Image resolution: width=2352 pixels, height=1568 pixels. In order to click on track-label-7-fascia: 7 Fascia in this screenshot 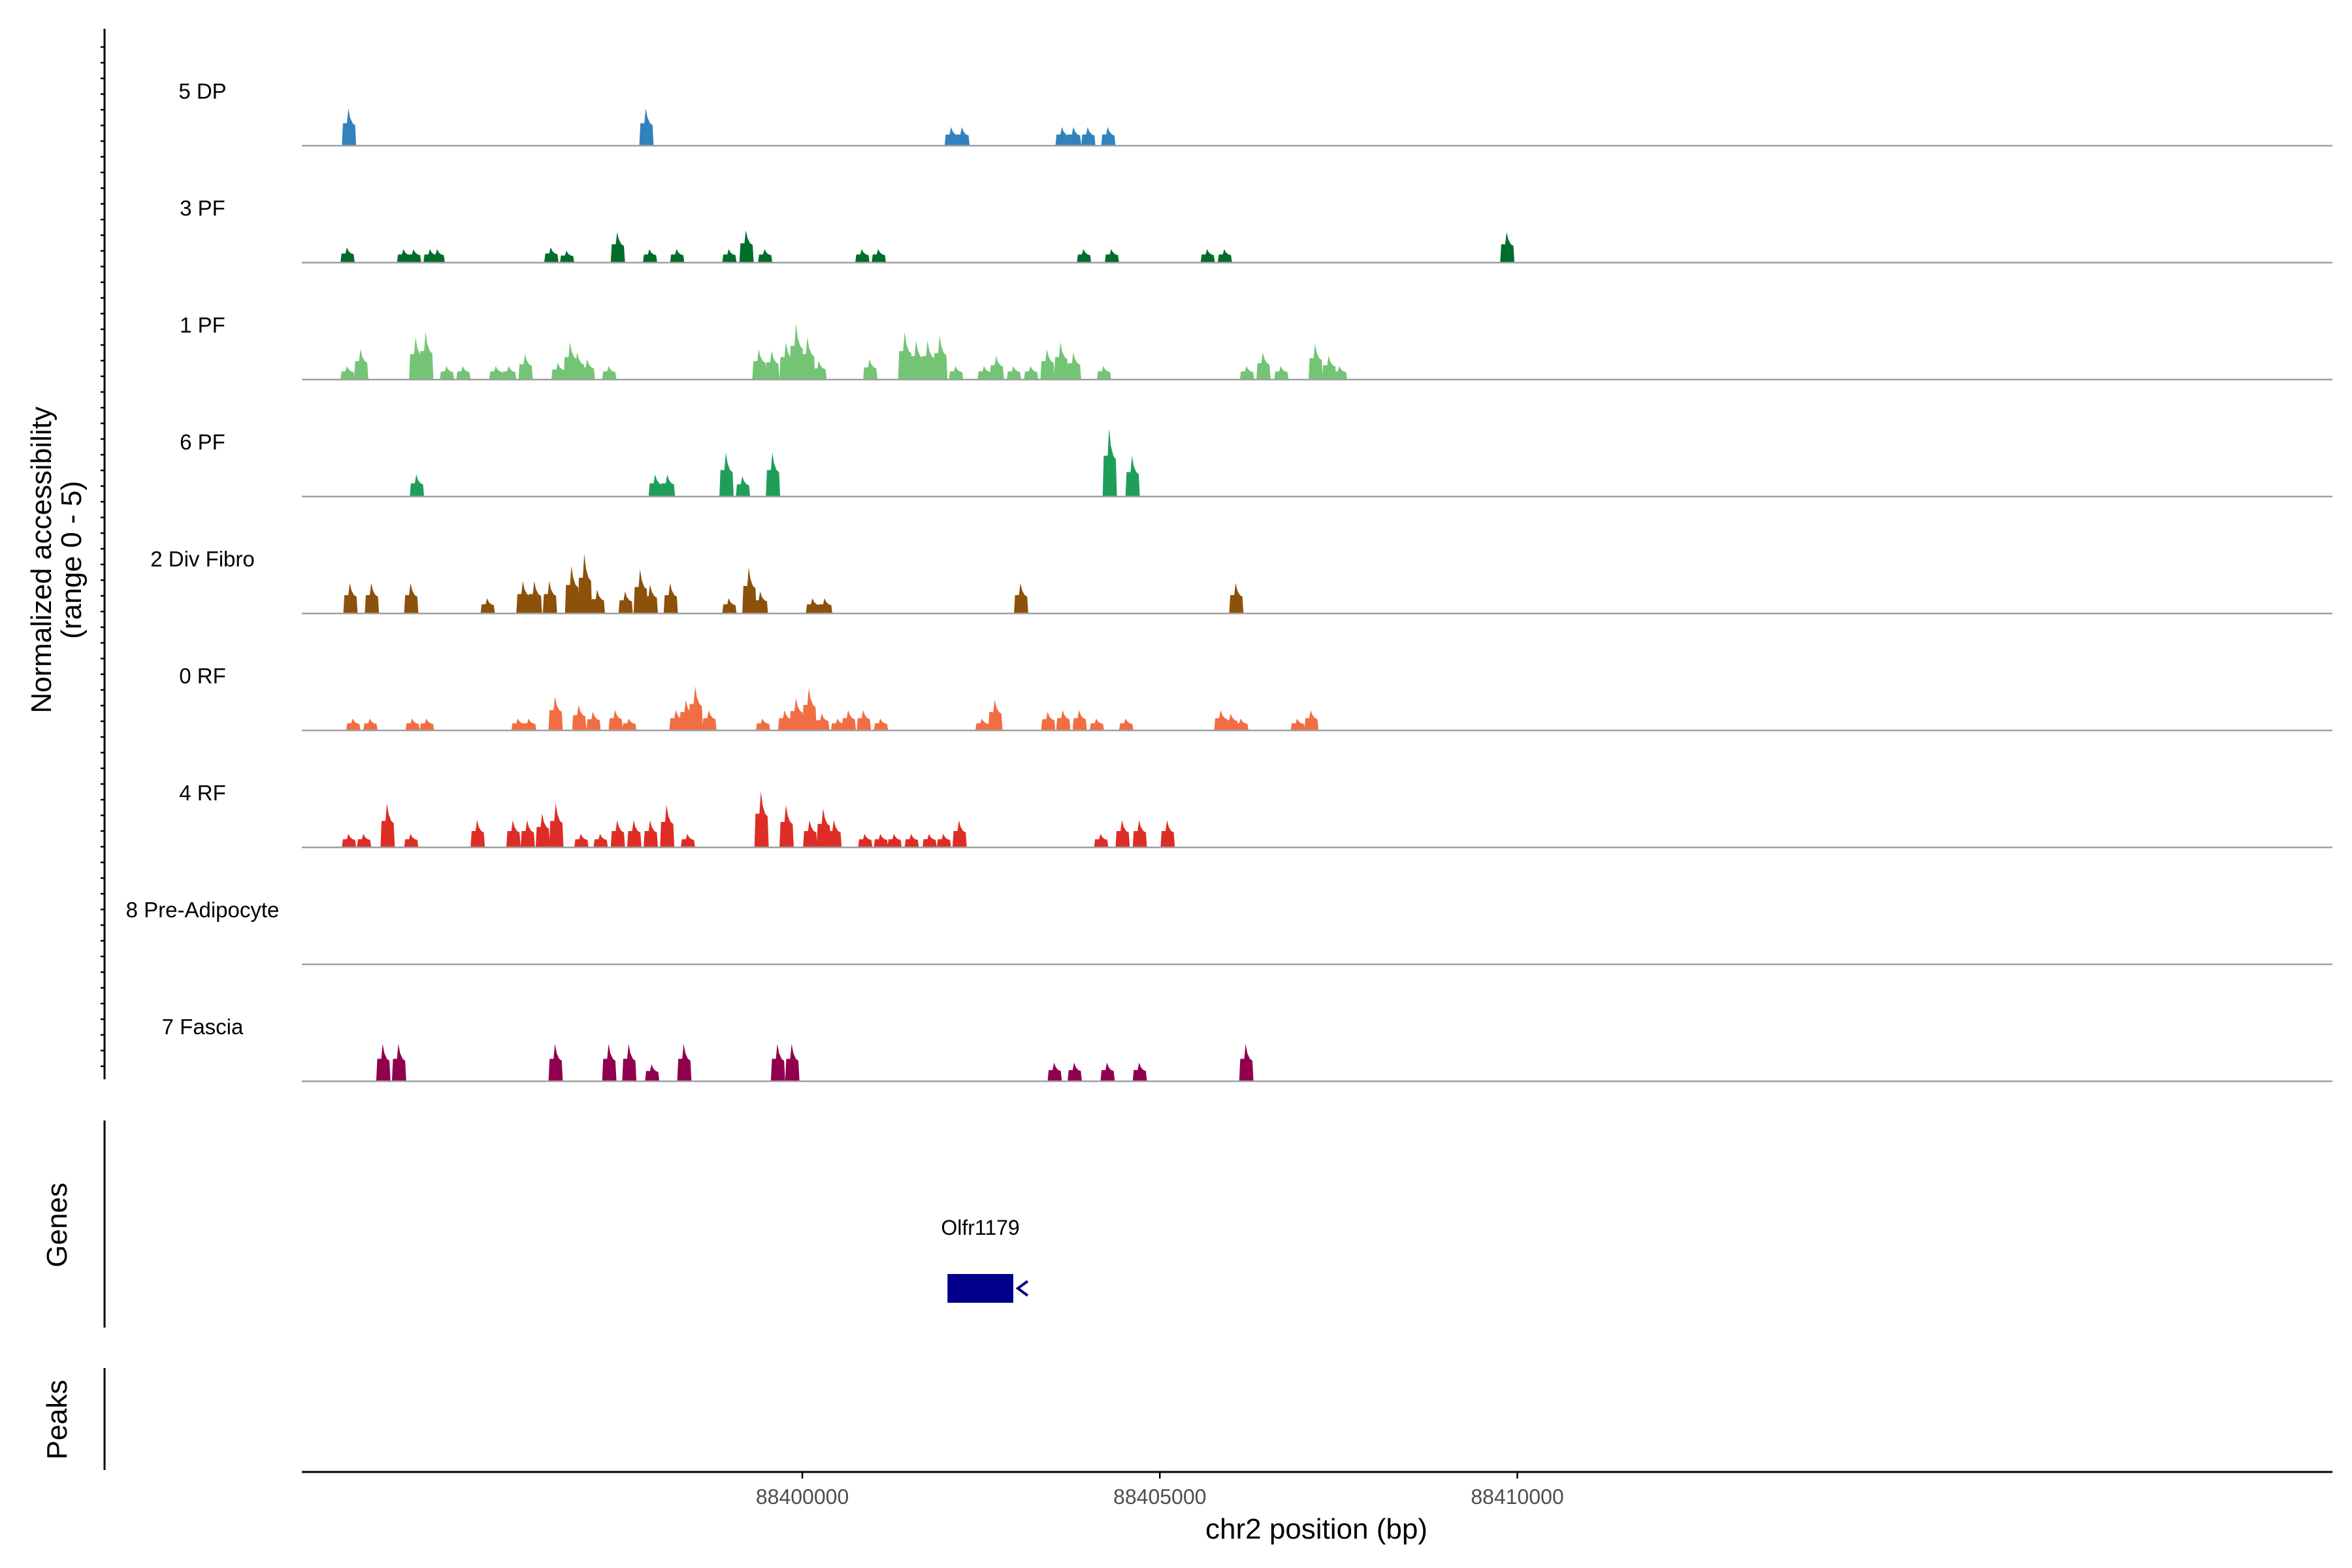, I will do `click(203, 1027)`.